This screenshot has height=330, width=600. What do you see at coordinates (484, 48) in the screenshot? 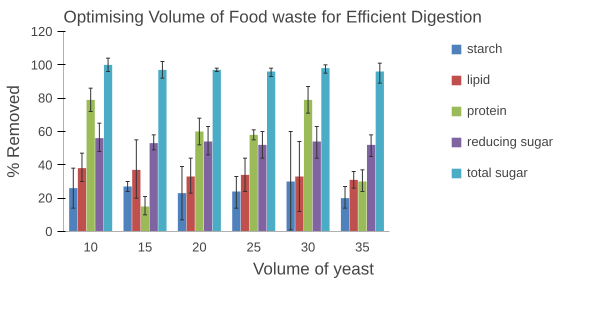
I see `legend-label: starch` at bounding box center [484, 48].